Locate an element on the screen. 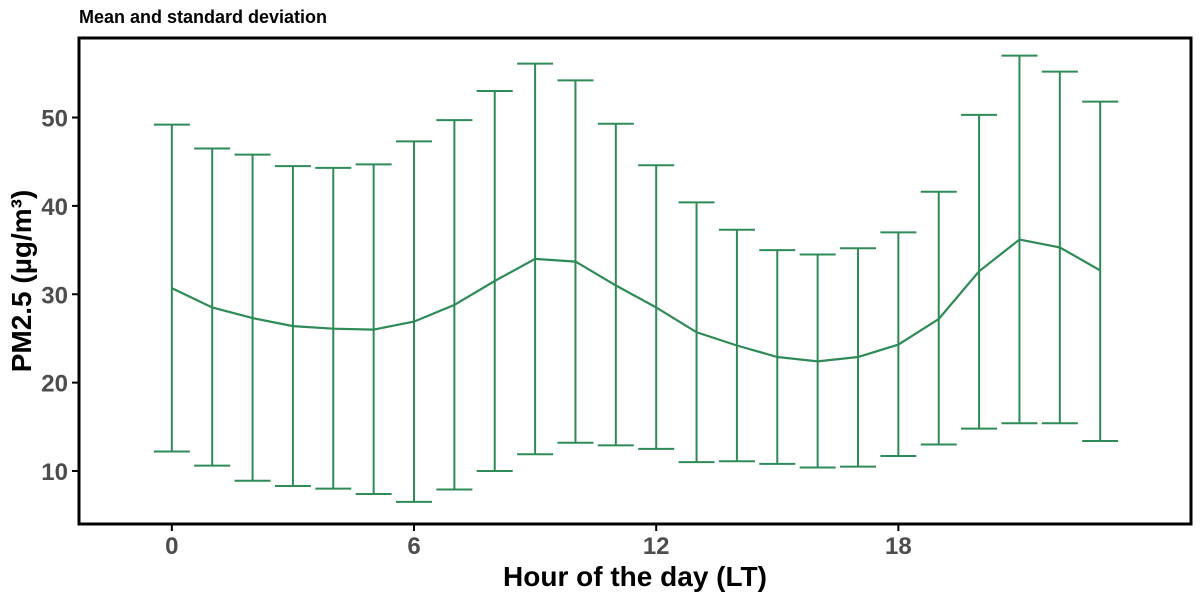 The image size is (1200, 600). y-tick-label: 10 is located at coordinates (54, 472).